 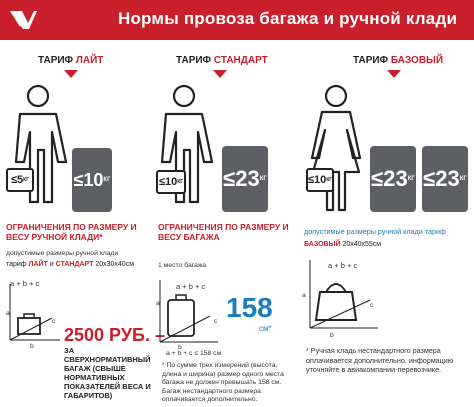 What do you see at coordinates (288, 18) in the screenshot?
I see `page-title: Нормы провоза багажа и ручной клади` at bounding box center [288, 18].